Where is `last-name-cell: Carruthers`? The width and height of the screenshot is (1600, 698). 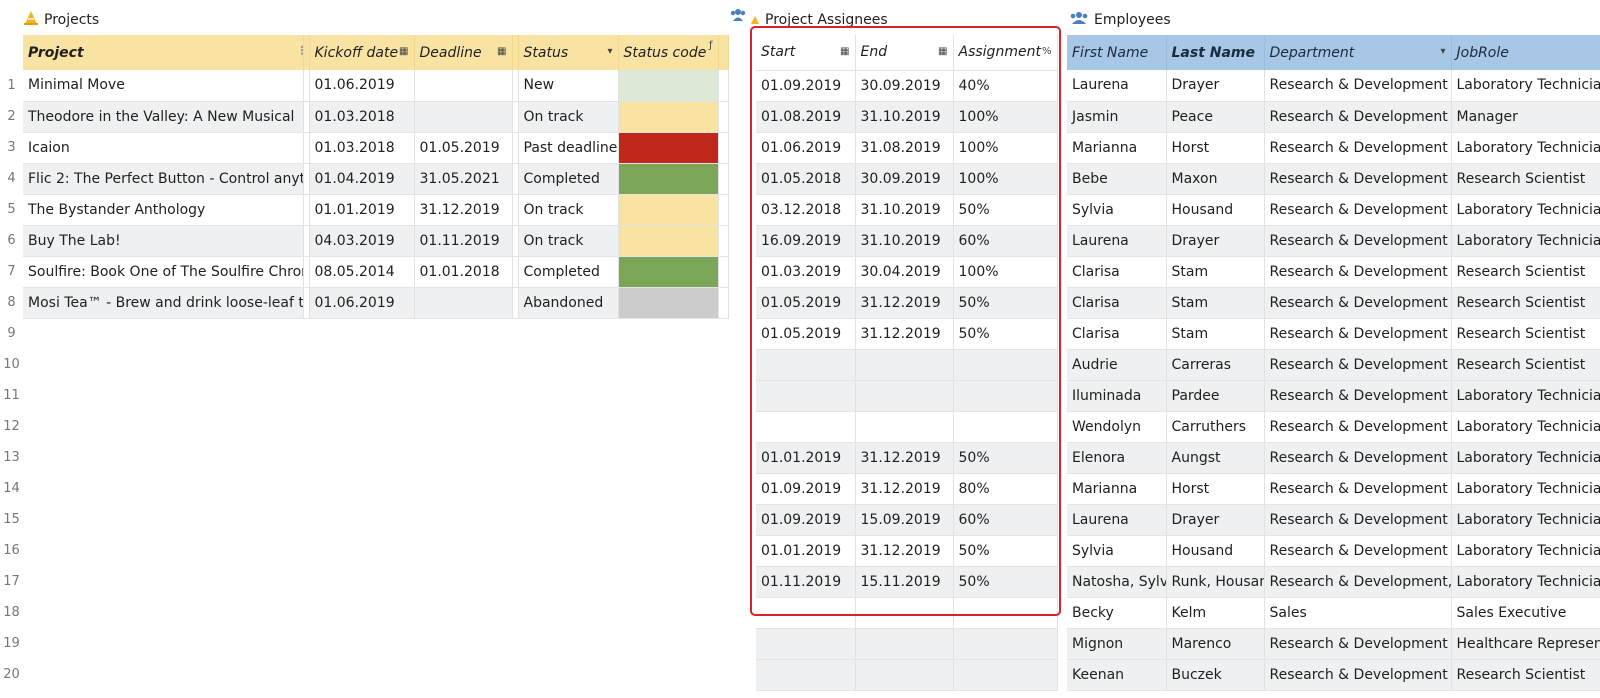
last-name-cell: Carruthers is located at coordinates (1215, 427).